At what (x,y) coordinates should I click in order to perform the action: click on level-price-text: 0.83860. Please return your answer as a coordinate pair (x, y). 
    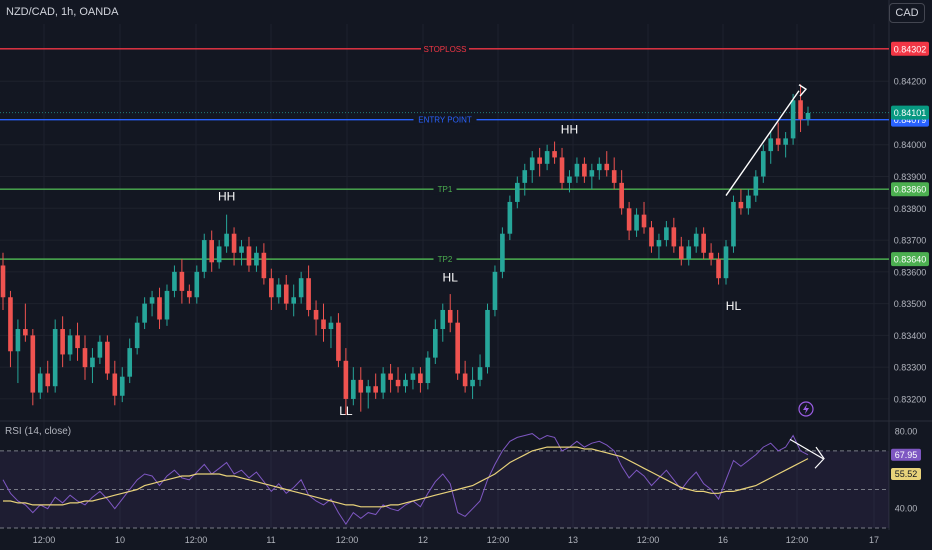
    Looking at the image, I should click on (910, 190).